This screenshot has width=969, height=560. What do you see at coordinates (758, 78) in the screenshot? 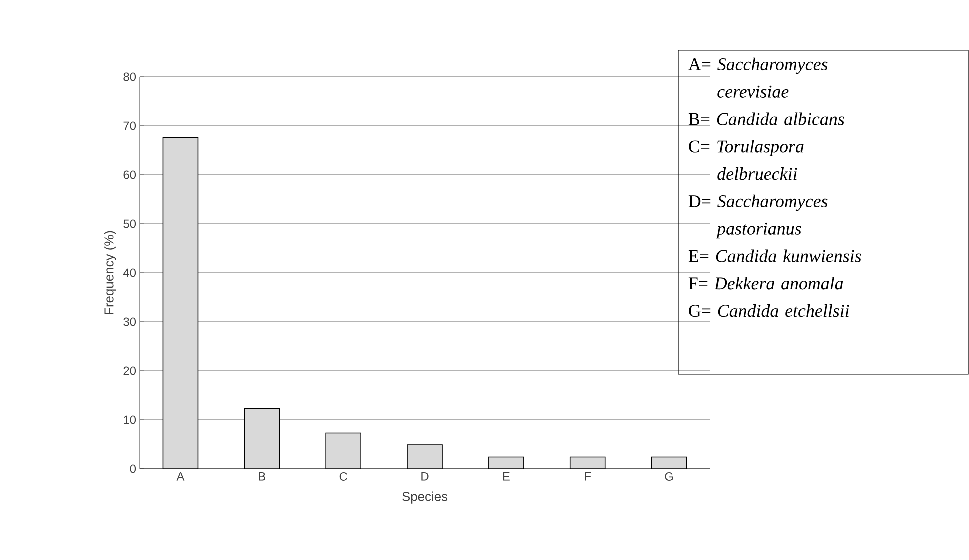
I see `annotation: A= Saccharomyces cerevisiae` at bounding box center [758, 78].